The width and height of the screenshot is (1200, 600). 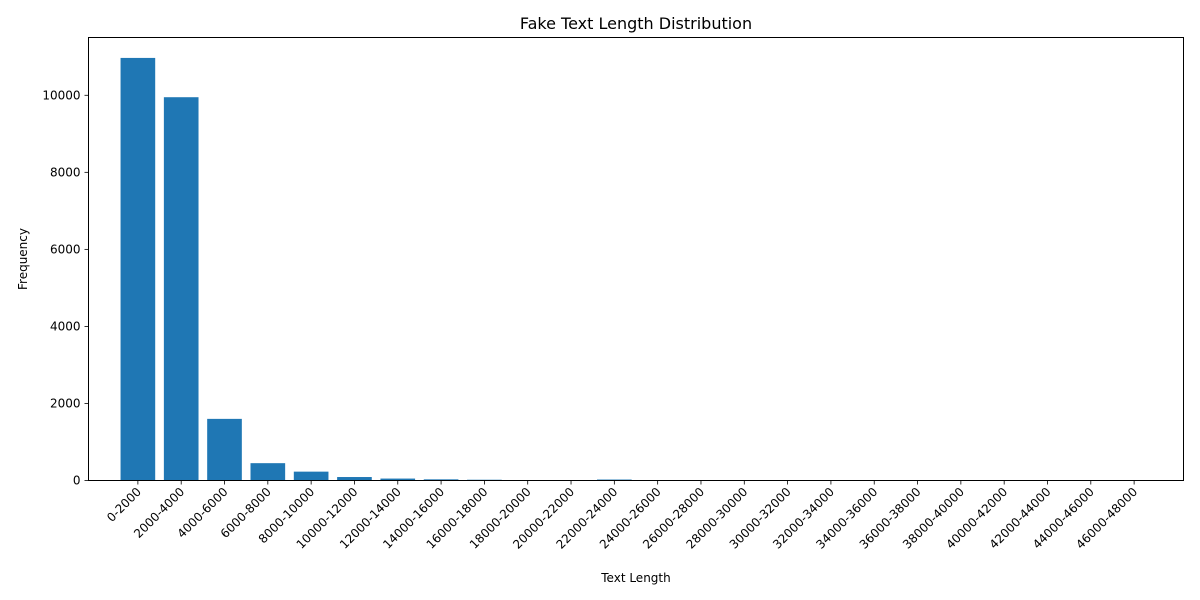 What do you see at coordinates (138, 269) in the screenshot?
I see `bar-0-2000` at bounding box center [138, 269].